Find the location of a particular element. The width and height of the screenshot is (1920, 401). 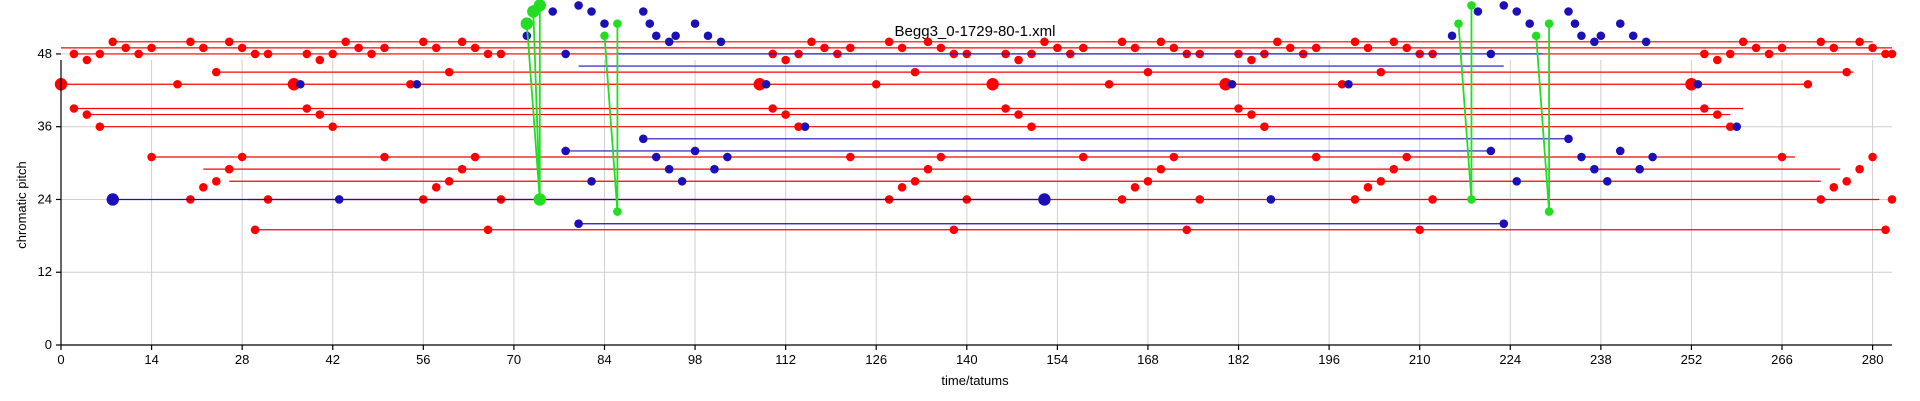

x-tick-label: 266 is located at coordinates (1782, 359).